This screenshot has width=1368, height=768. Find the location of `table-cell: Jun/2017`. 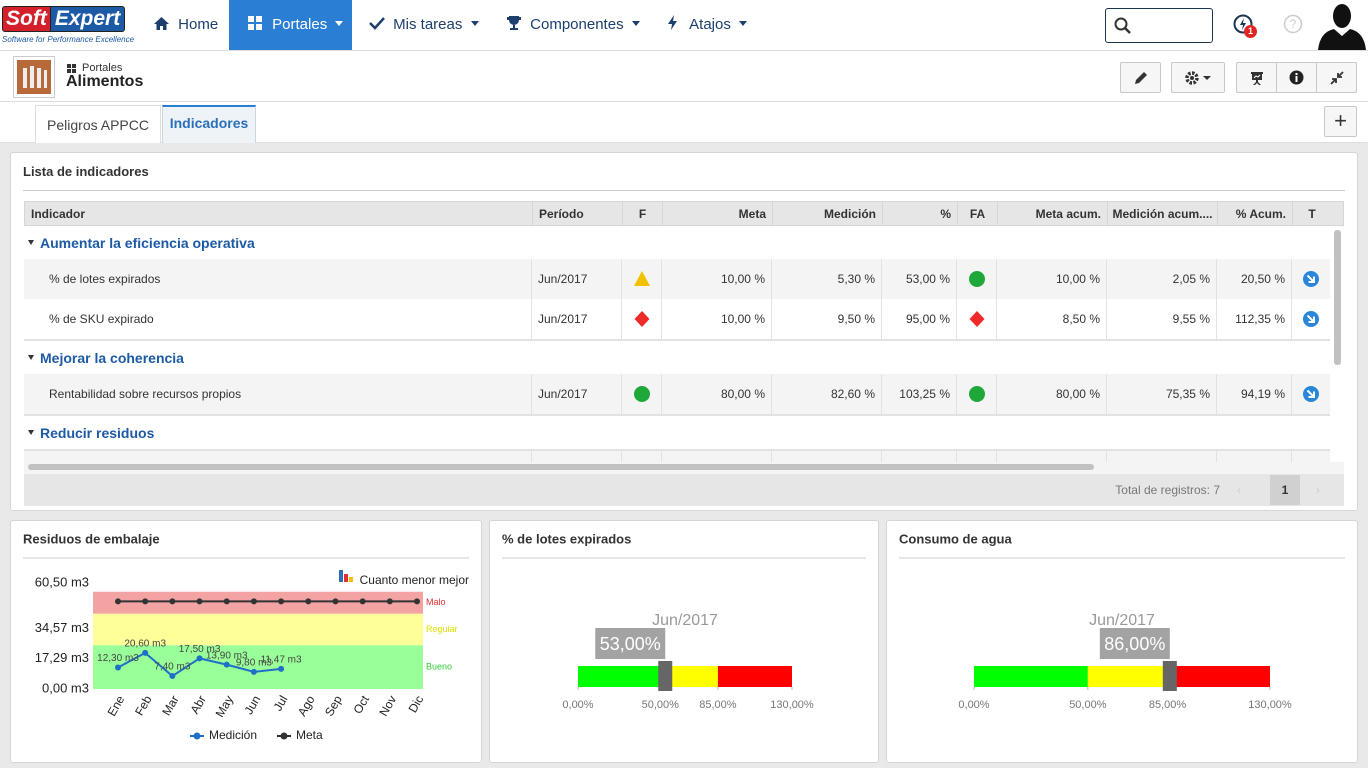

table-cell: Jun/2017 is located at coordinates (576, 279).